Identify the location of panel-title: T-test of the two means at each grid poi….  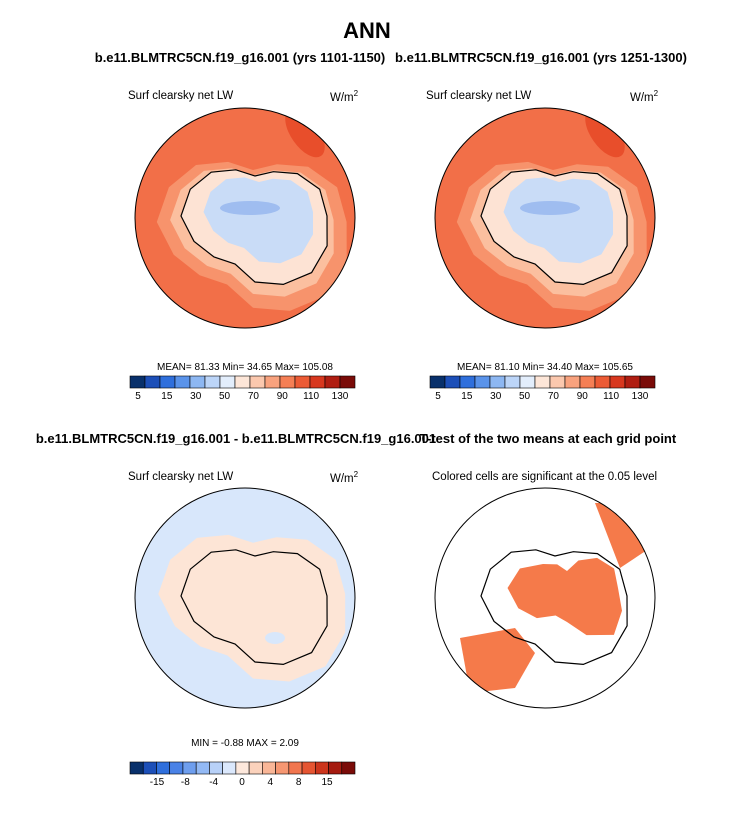
(548, 438).